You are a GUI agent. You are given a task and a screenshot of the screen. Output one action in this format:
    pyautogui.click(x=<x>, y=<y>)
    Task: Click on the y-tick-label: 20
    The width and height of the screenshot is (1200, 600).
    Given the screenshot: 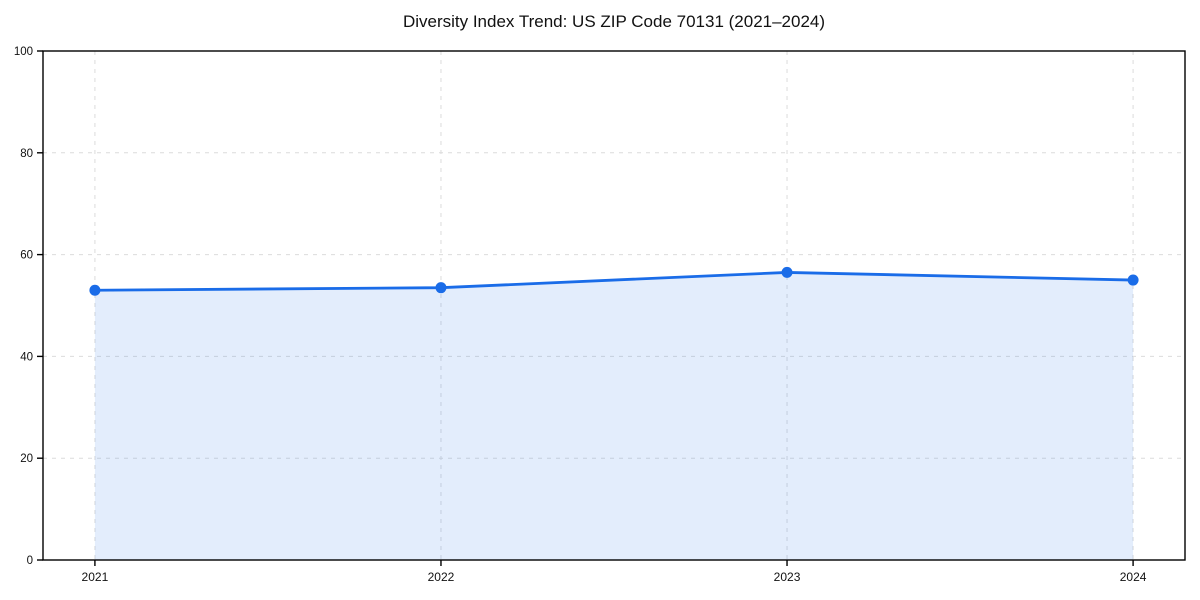 What is the action you would take?
    pyautogui.click(x=26, y=459)
    